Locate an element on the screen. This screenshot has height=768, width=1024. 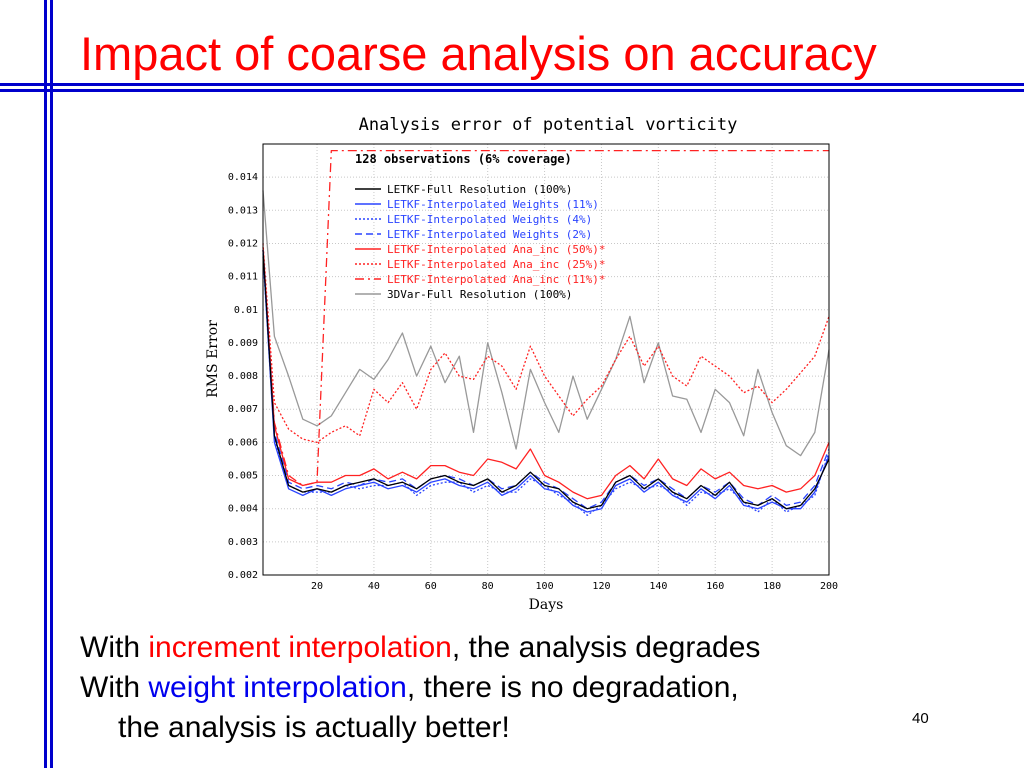
y-tick-label: 0.007 is located at coordinates (243, 409).